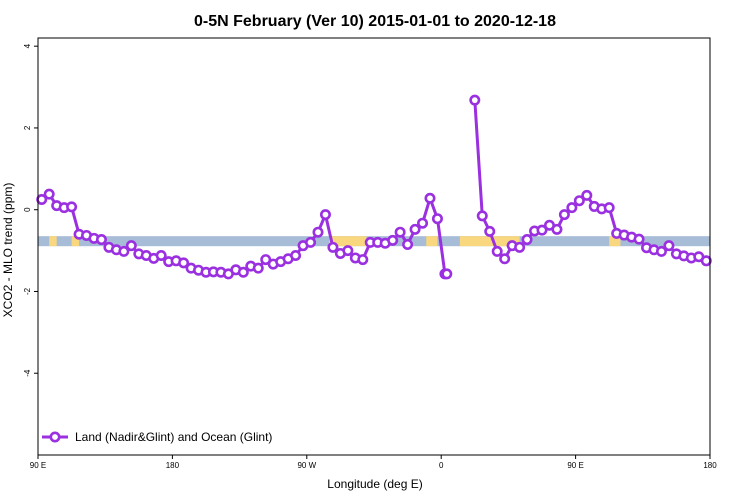  I want to click on y-tick-label: -2, so click(27, 291).